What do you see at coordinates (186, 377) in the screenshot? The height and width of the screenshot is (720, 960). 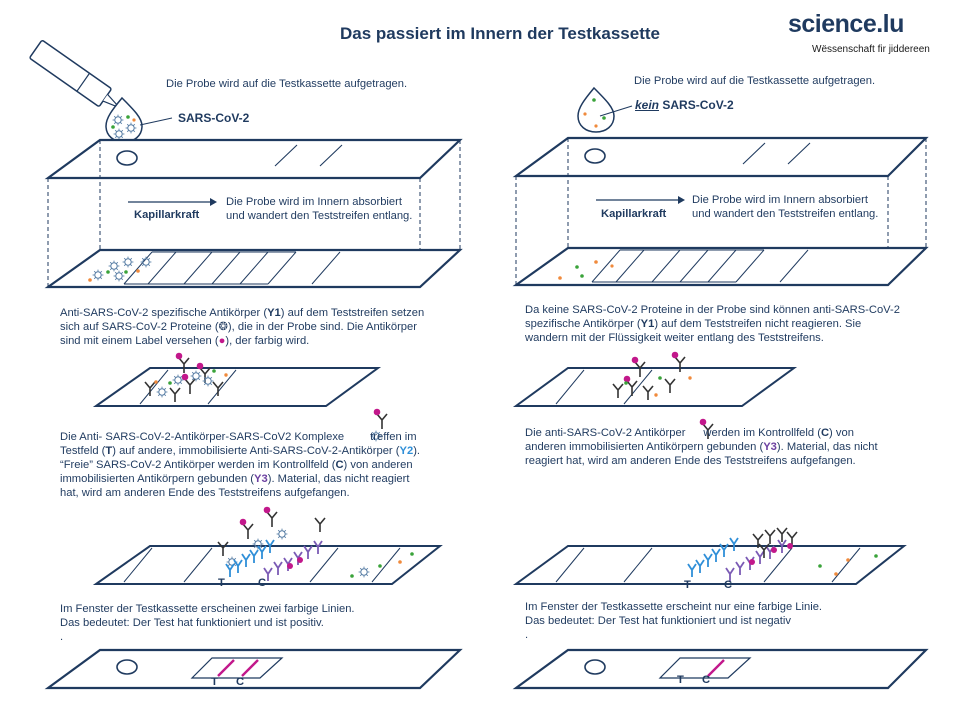 I see `antibody-complexes-step2` at bounding box center [186, 377].